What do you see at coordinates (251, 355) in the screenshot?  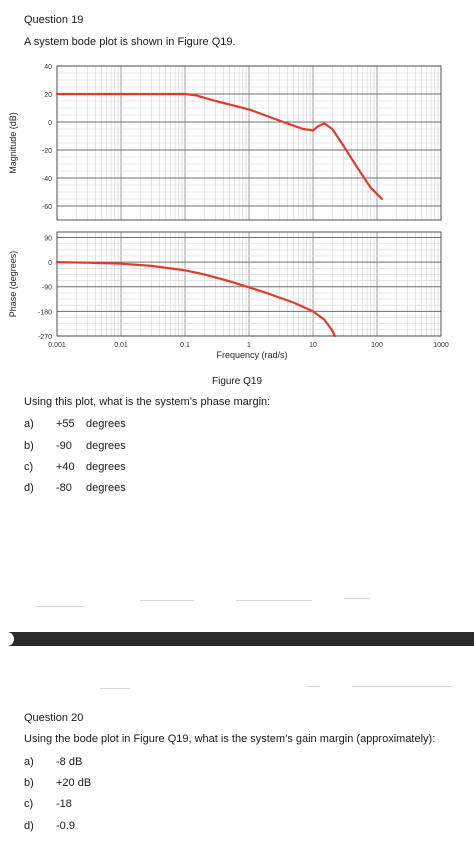 I see `xlabel: Frequency (rad/s)` at bounding box center [251, 355].